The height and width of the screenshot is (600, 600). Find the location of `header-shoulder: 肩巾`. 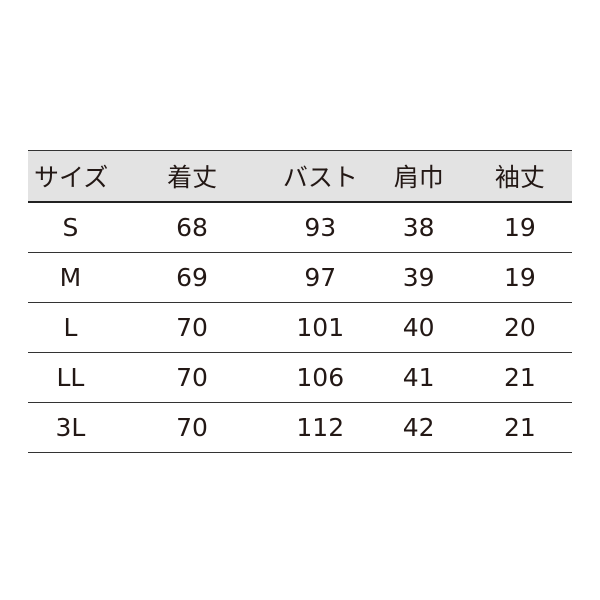

header-shoulder: 肩巾 is located at coordinates (418, 177).